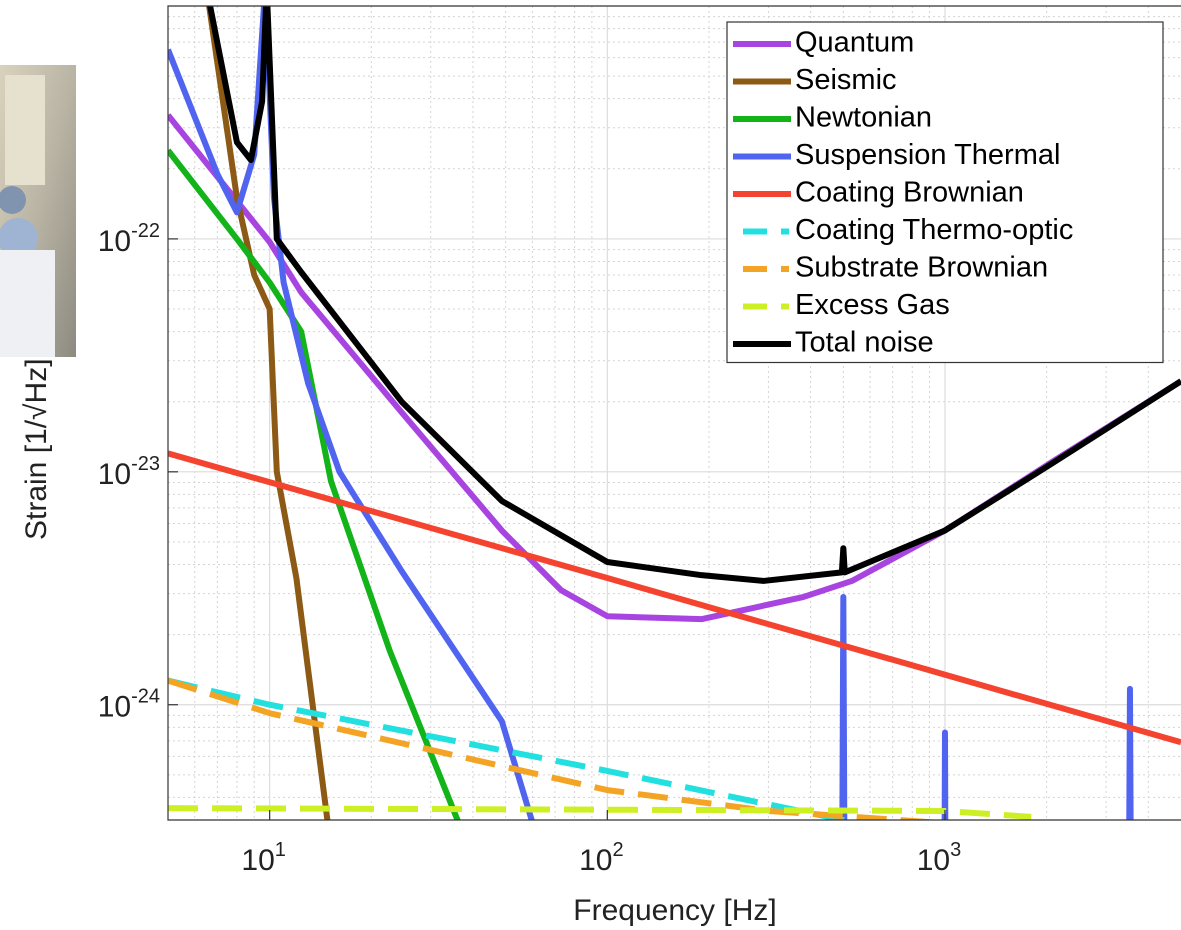  I want to click on tick-power: -23, so click(145, 464).